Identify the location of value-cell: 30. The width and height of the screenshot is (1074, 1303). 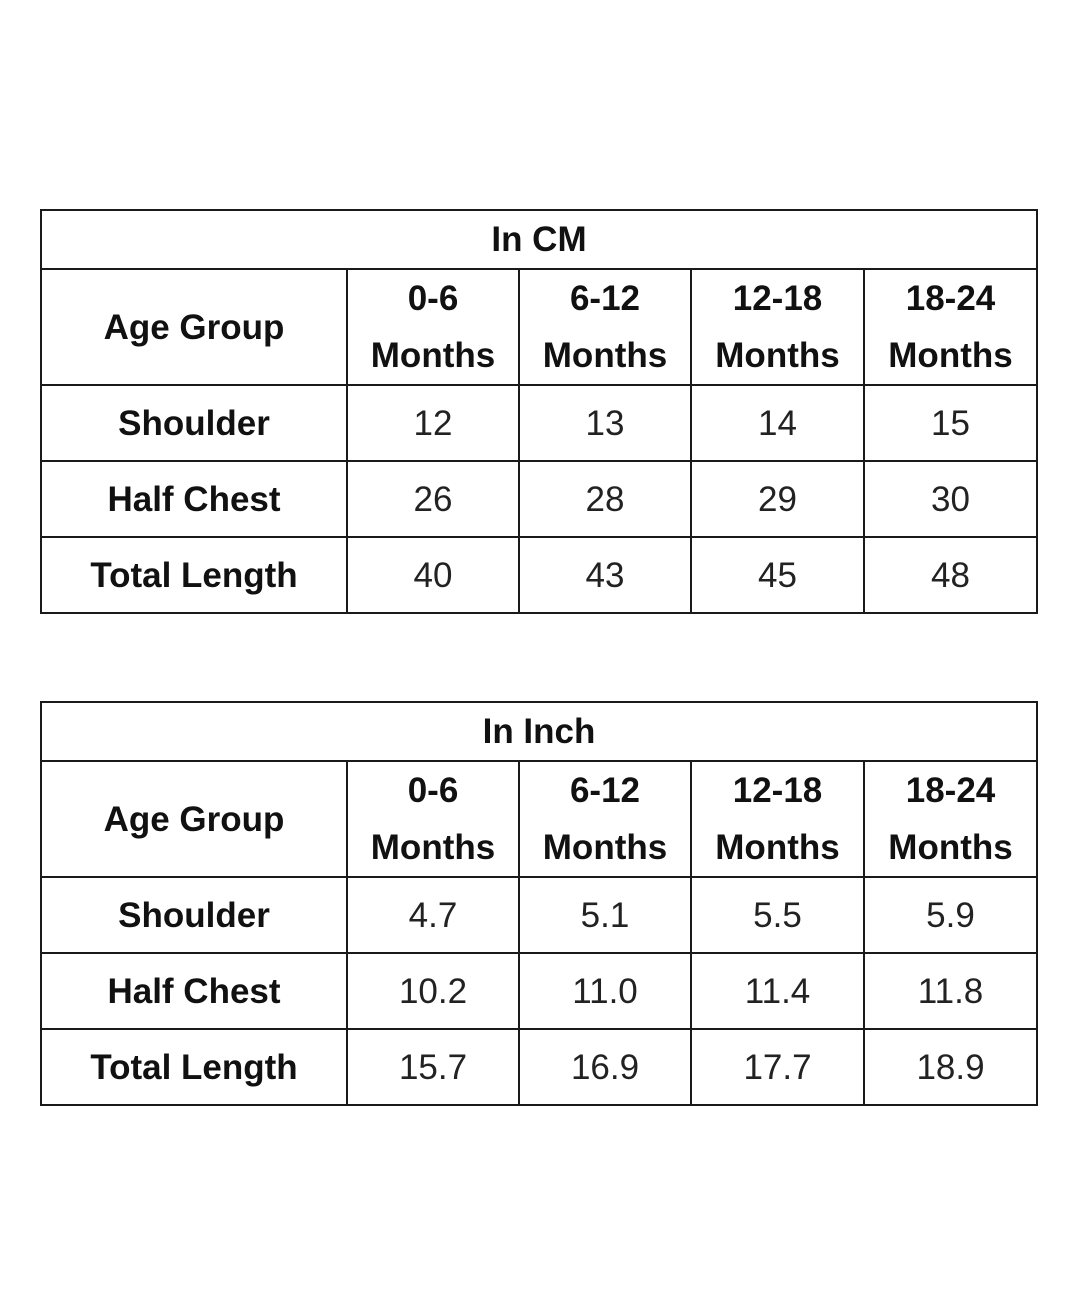
(950, 499).